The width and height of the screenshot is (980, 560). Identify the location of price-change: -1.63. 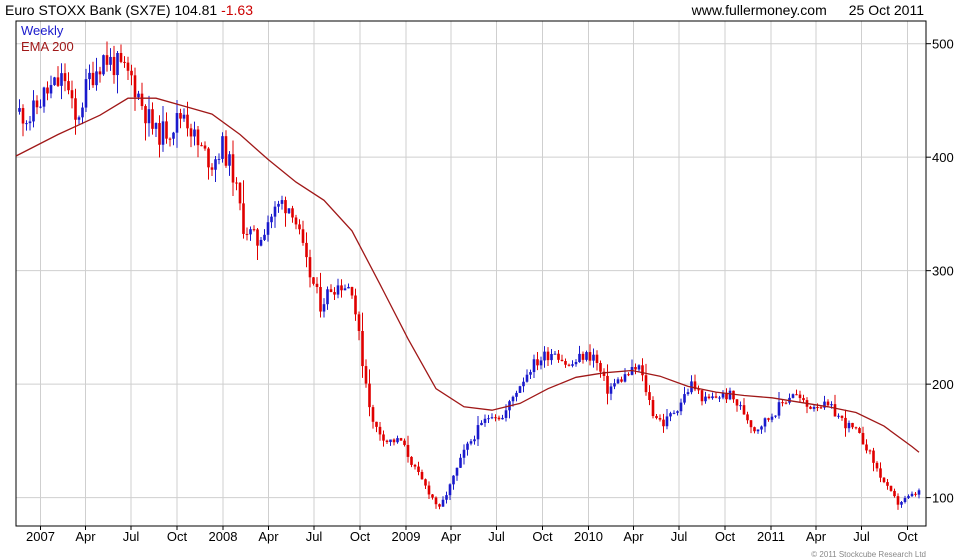
(237, 10).